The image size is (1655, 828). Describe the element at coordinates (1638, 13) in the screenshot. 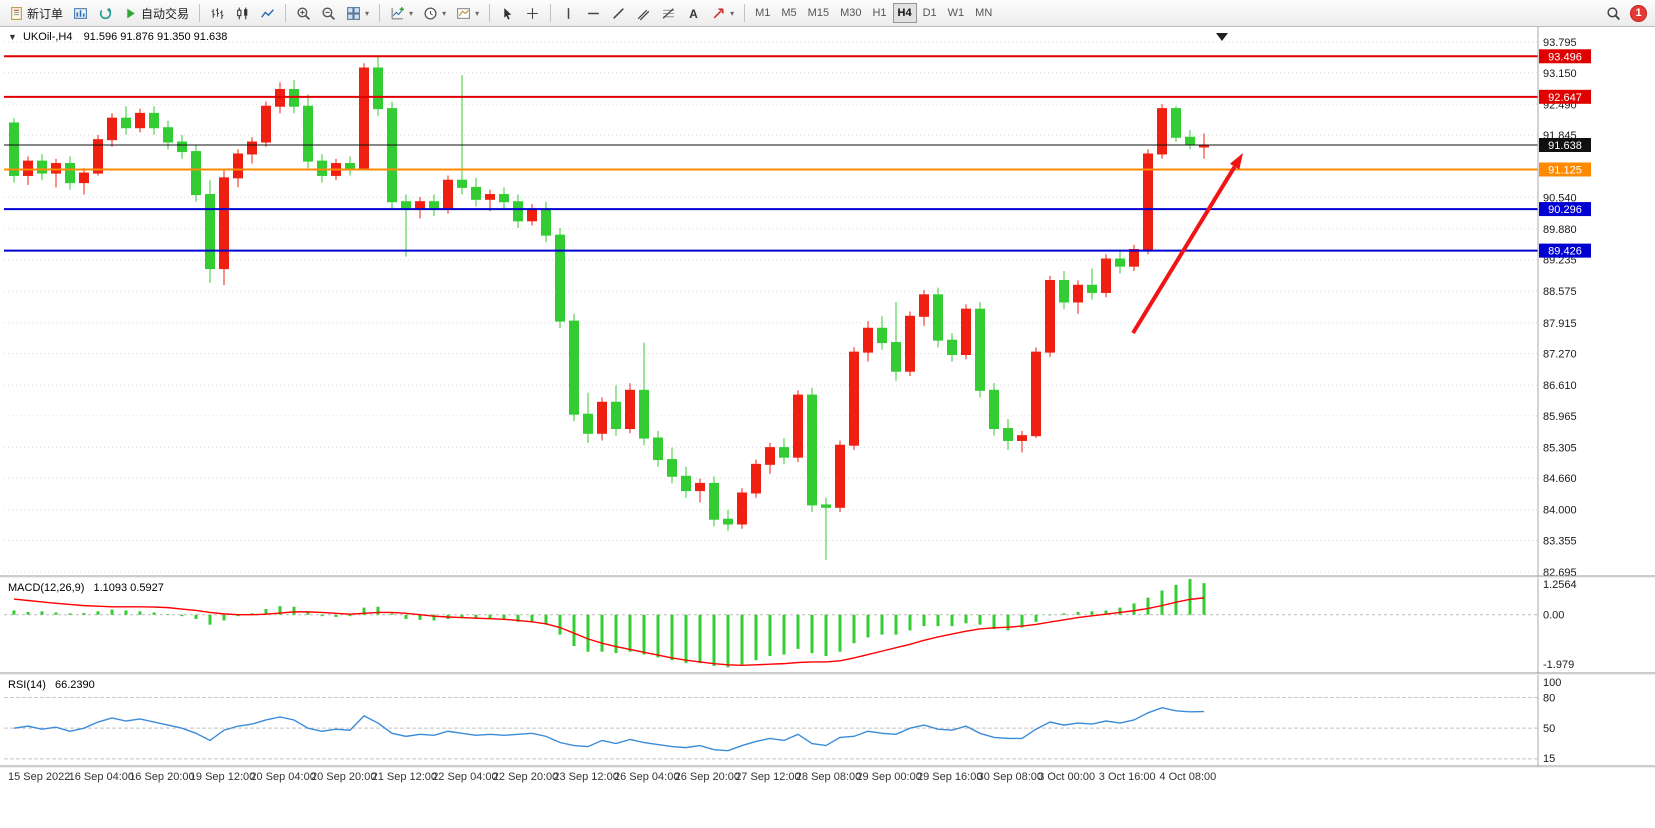

I see `notification-badge: 1` at that location.